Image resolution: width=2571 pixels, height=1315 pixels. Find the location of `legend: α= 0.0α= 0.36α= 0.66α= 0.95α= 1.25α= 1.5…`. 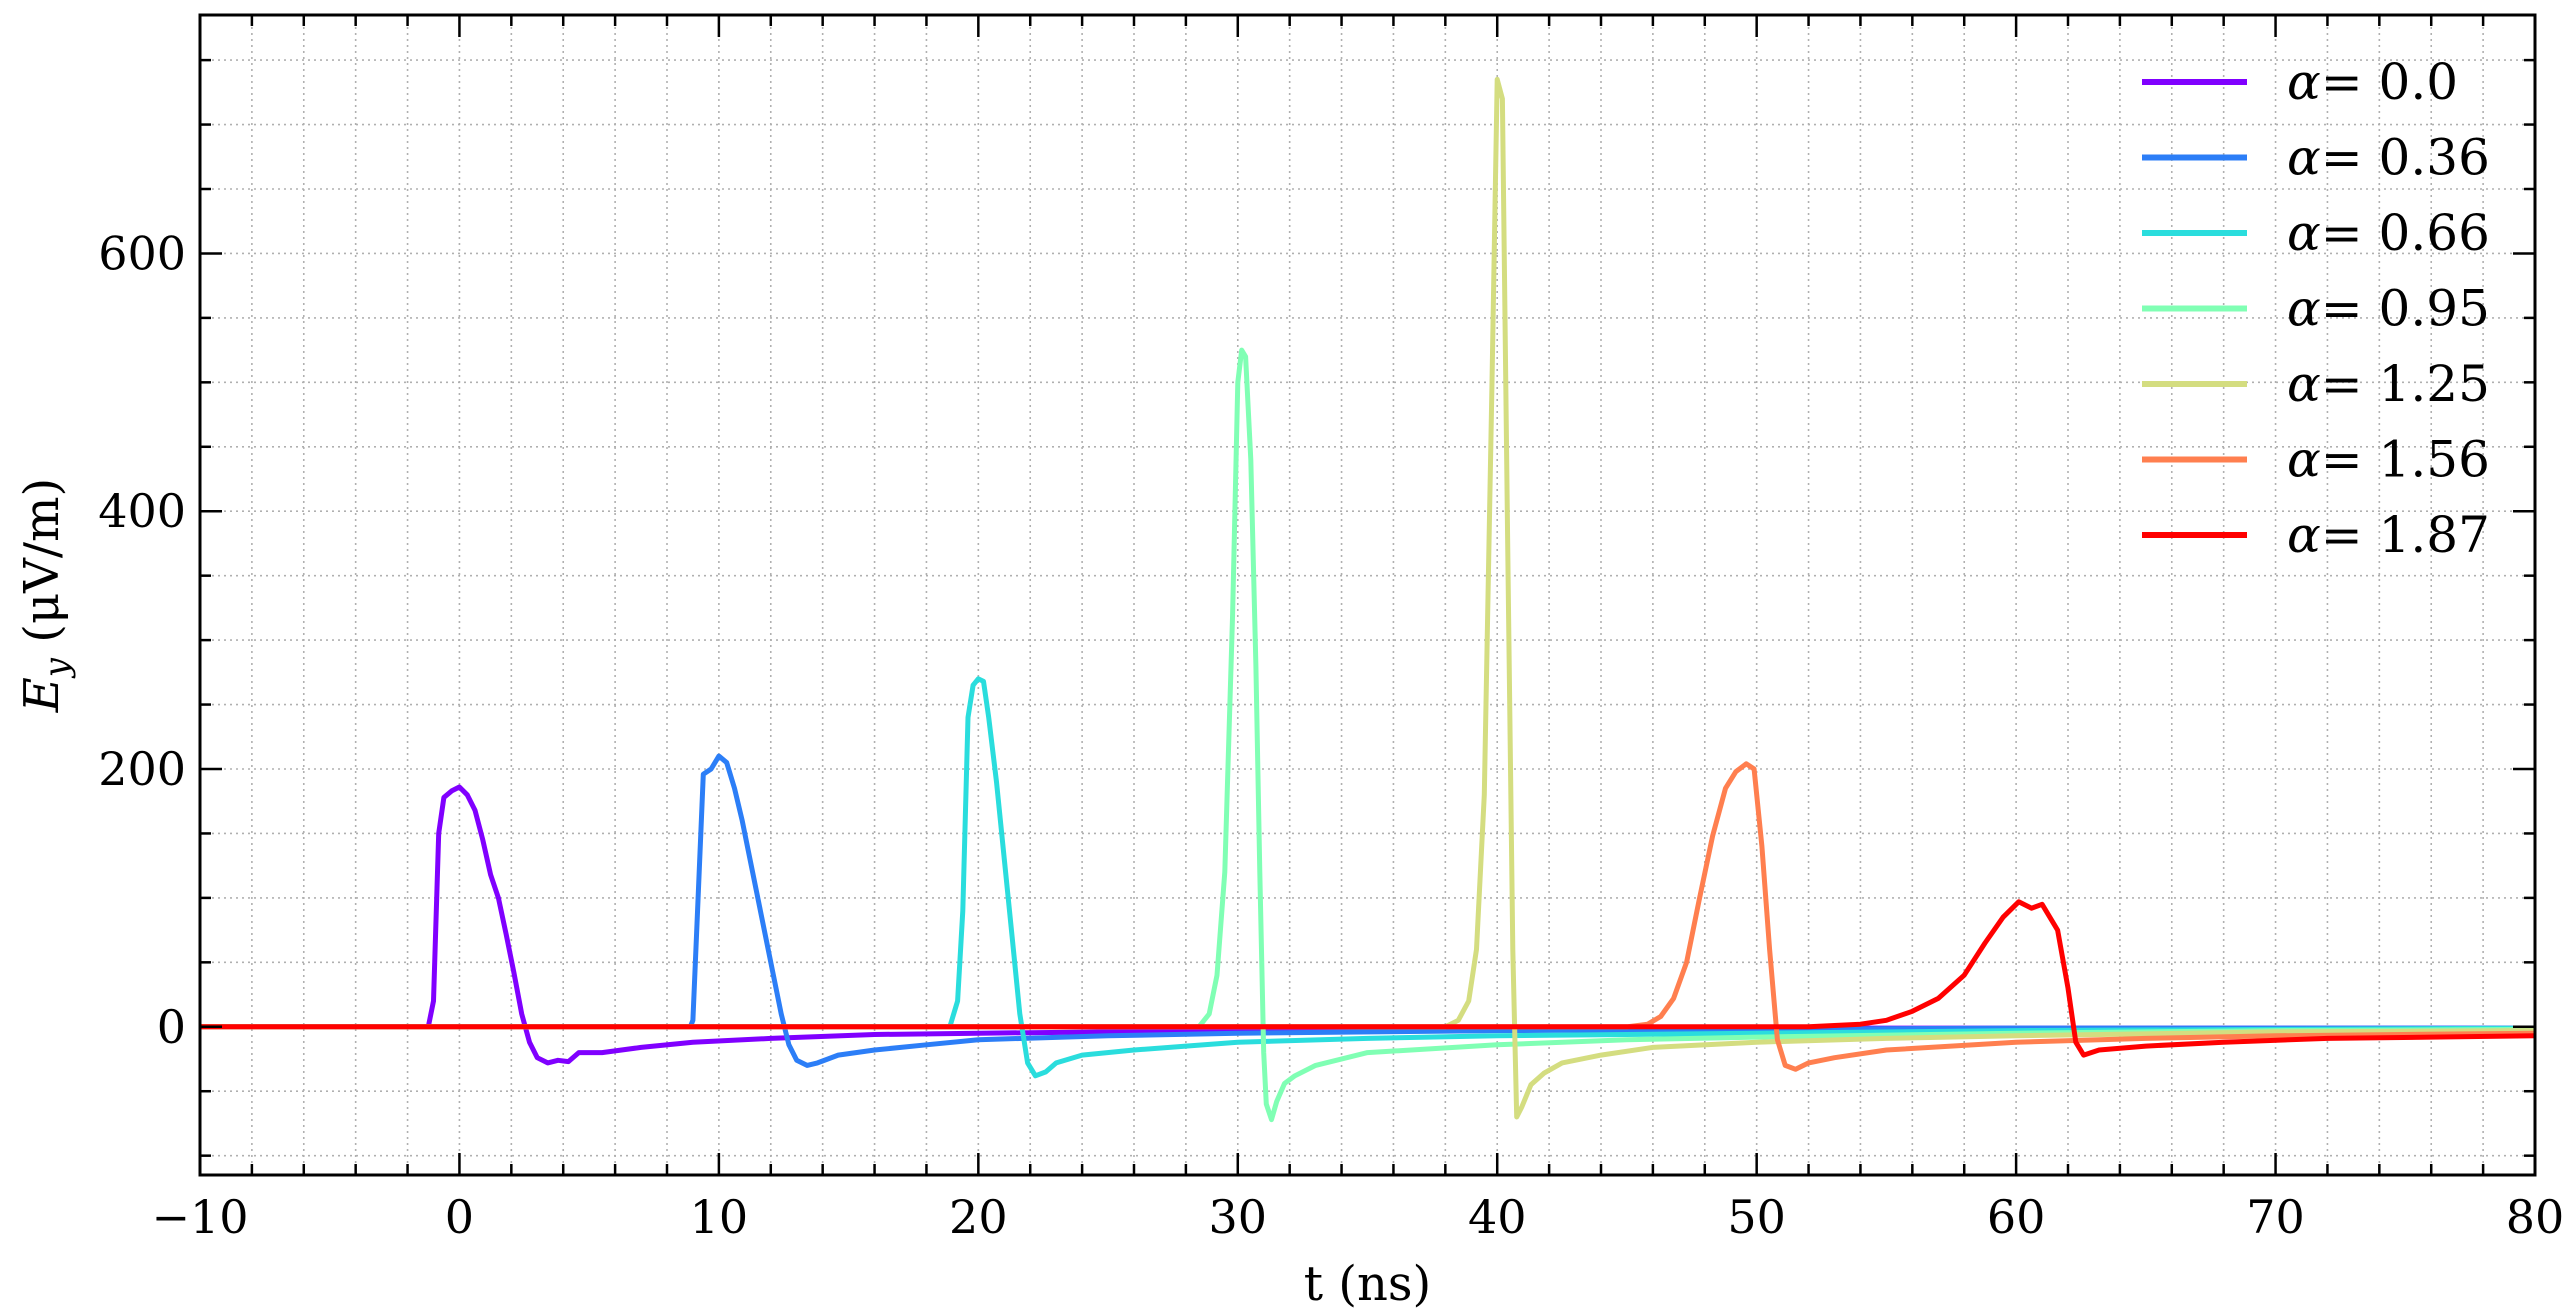

legend: α= 0.0α= 0.36α= 0.66α= 0.95α= 1.25α= 1.5… is located at coordinates (2316, 308).